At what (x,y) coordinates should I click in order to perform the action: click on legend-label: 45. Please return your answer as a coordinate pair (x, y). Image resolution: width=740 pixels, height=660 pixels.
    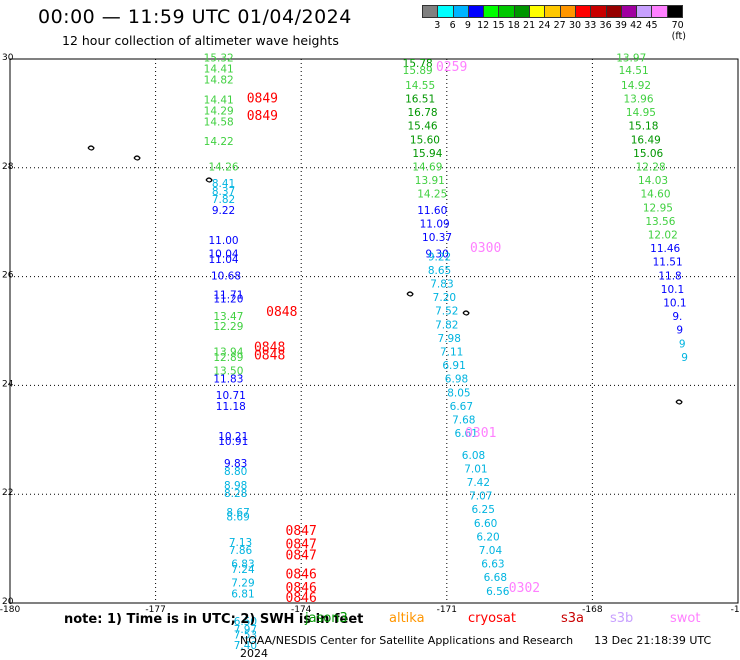
    Looking at the image, I should click on (651, 25).